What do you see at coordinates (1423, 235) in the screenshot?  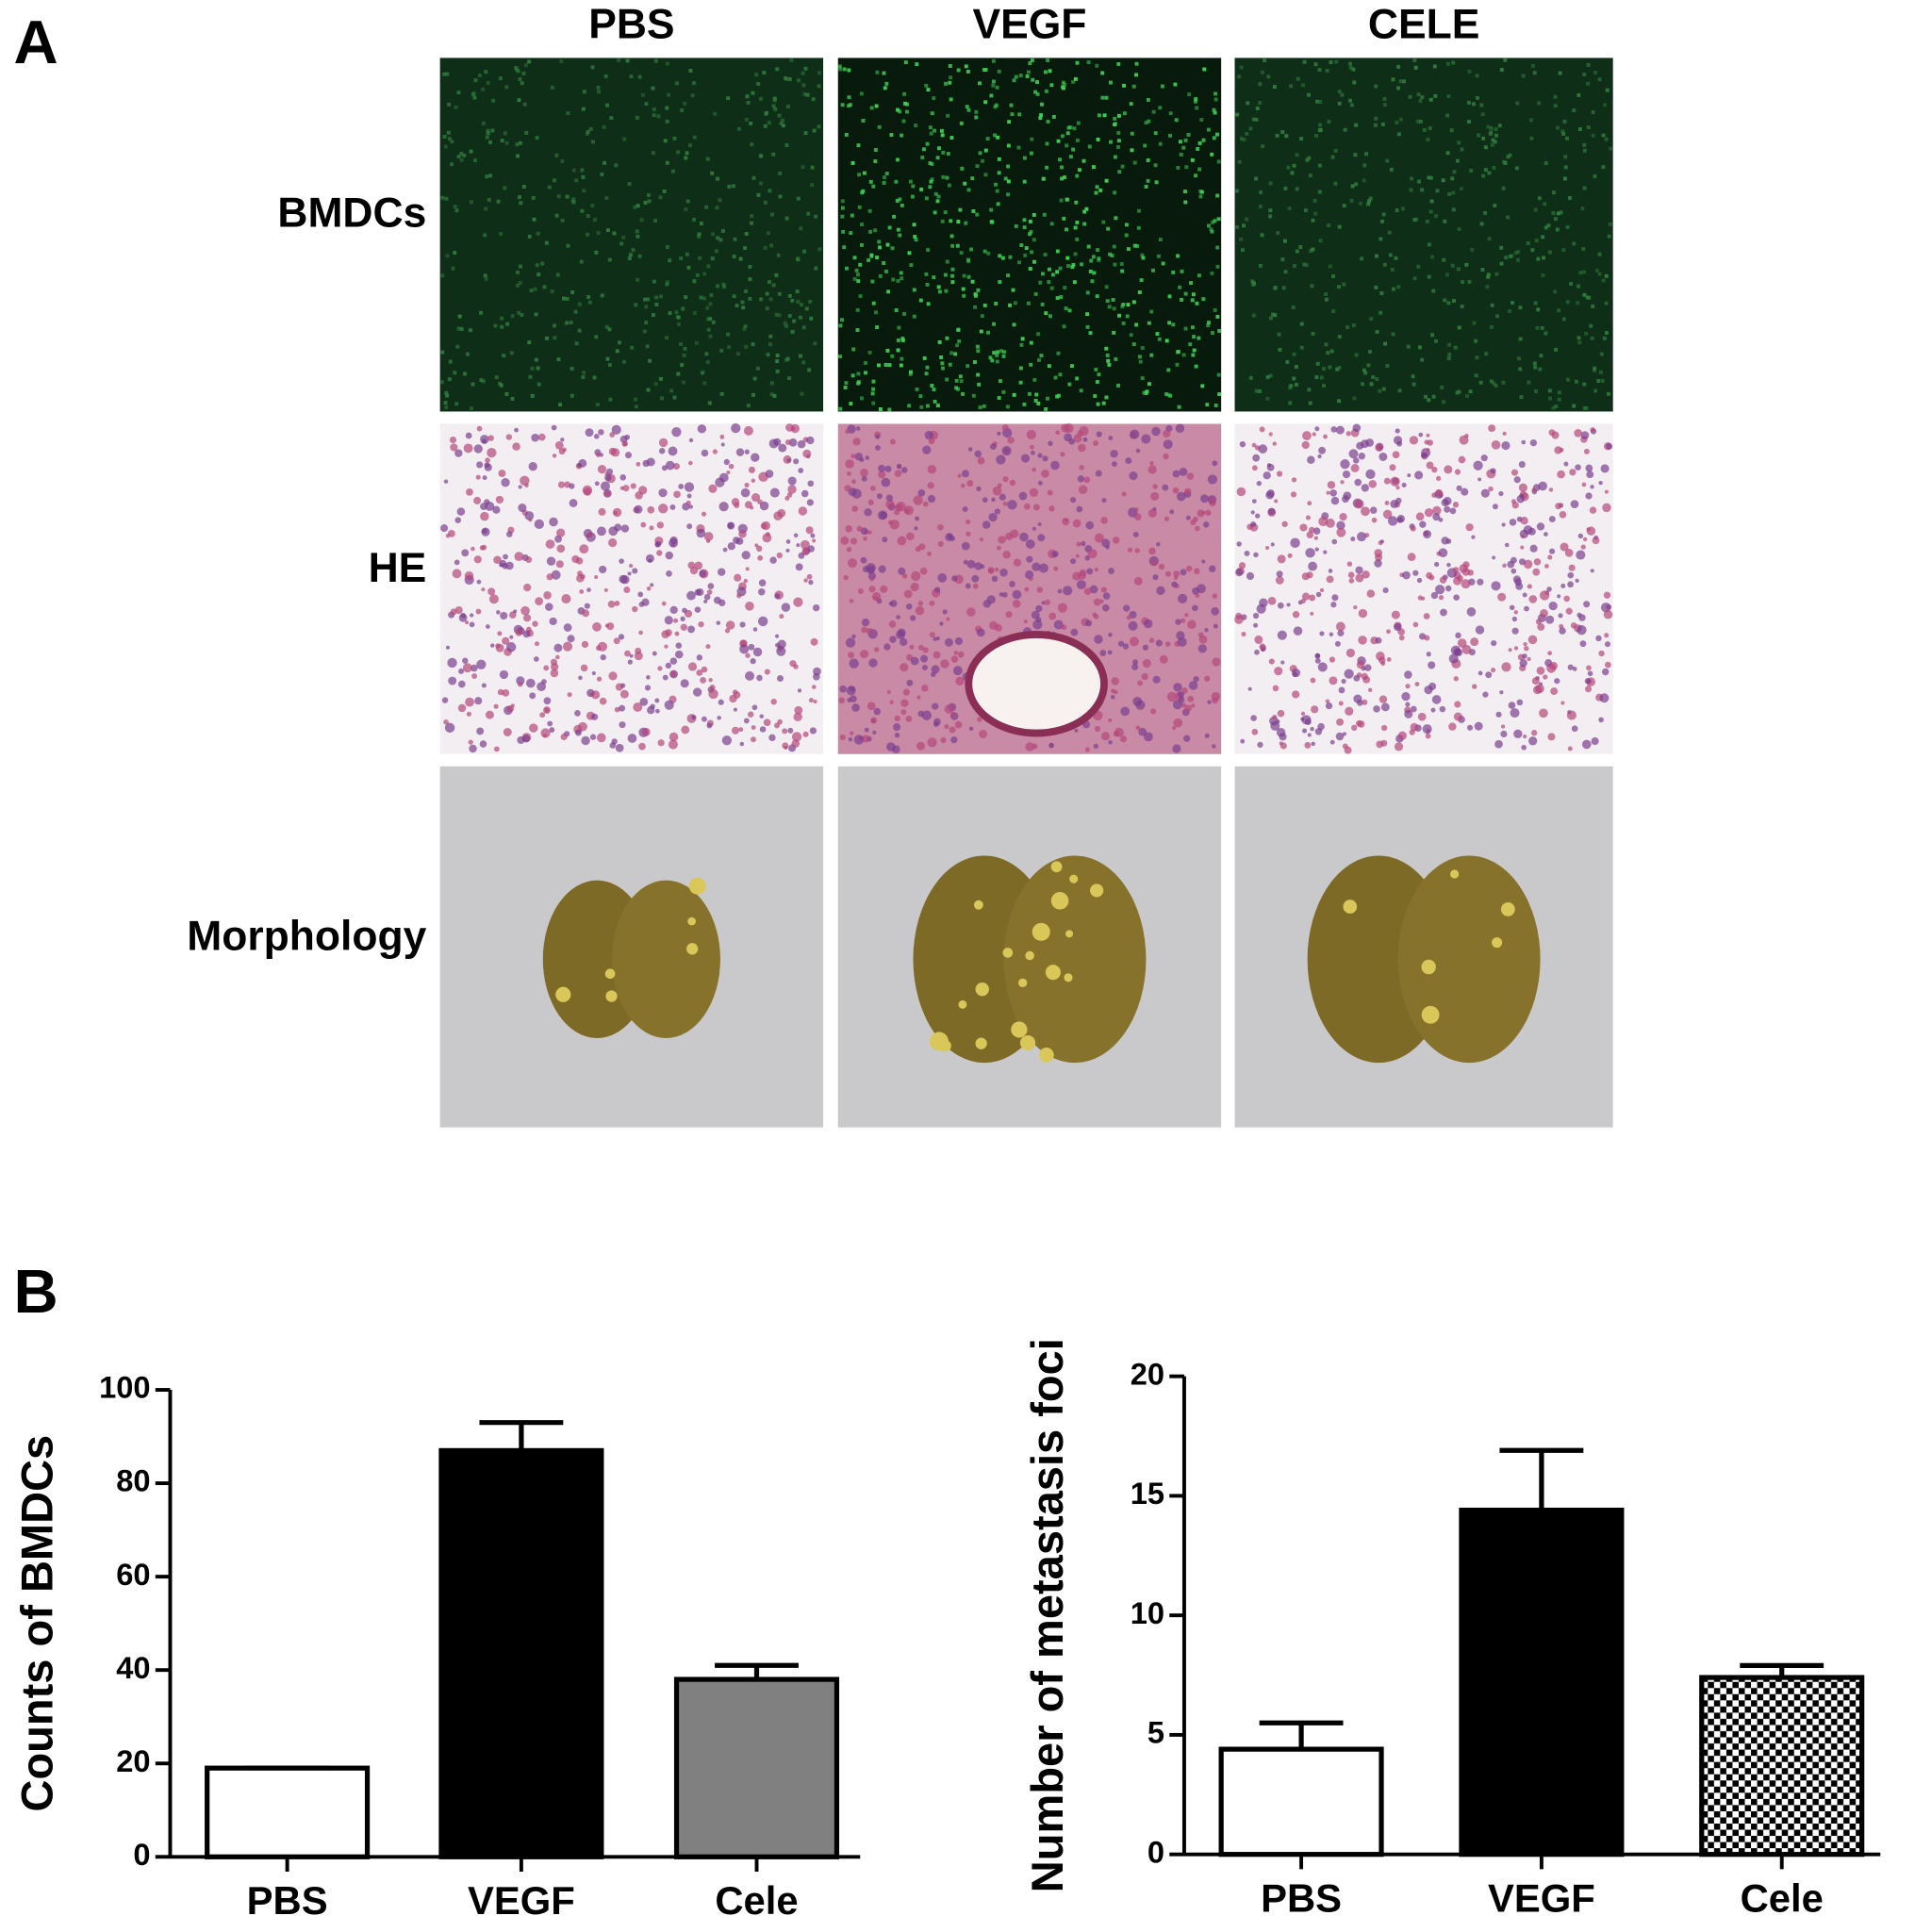 I see `fluorescence-image` at bounding box center [1423, 235].